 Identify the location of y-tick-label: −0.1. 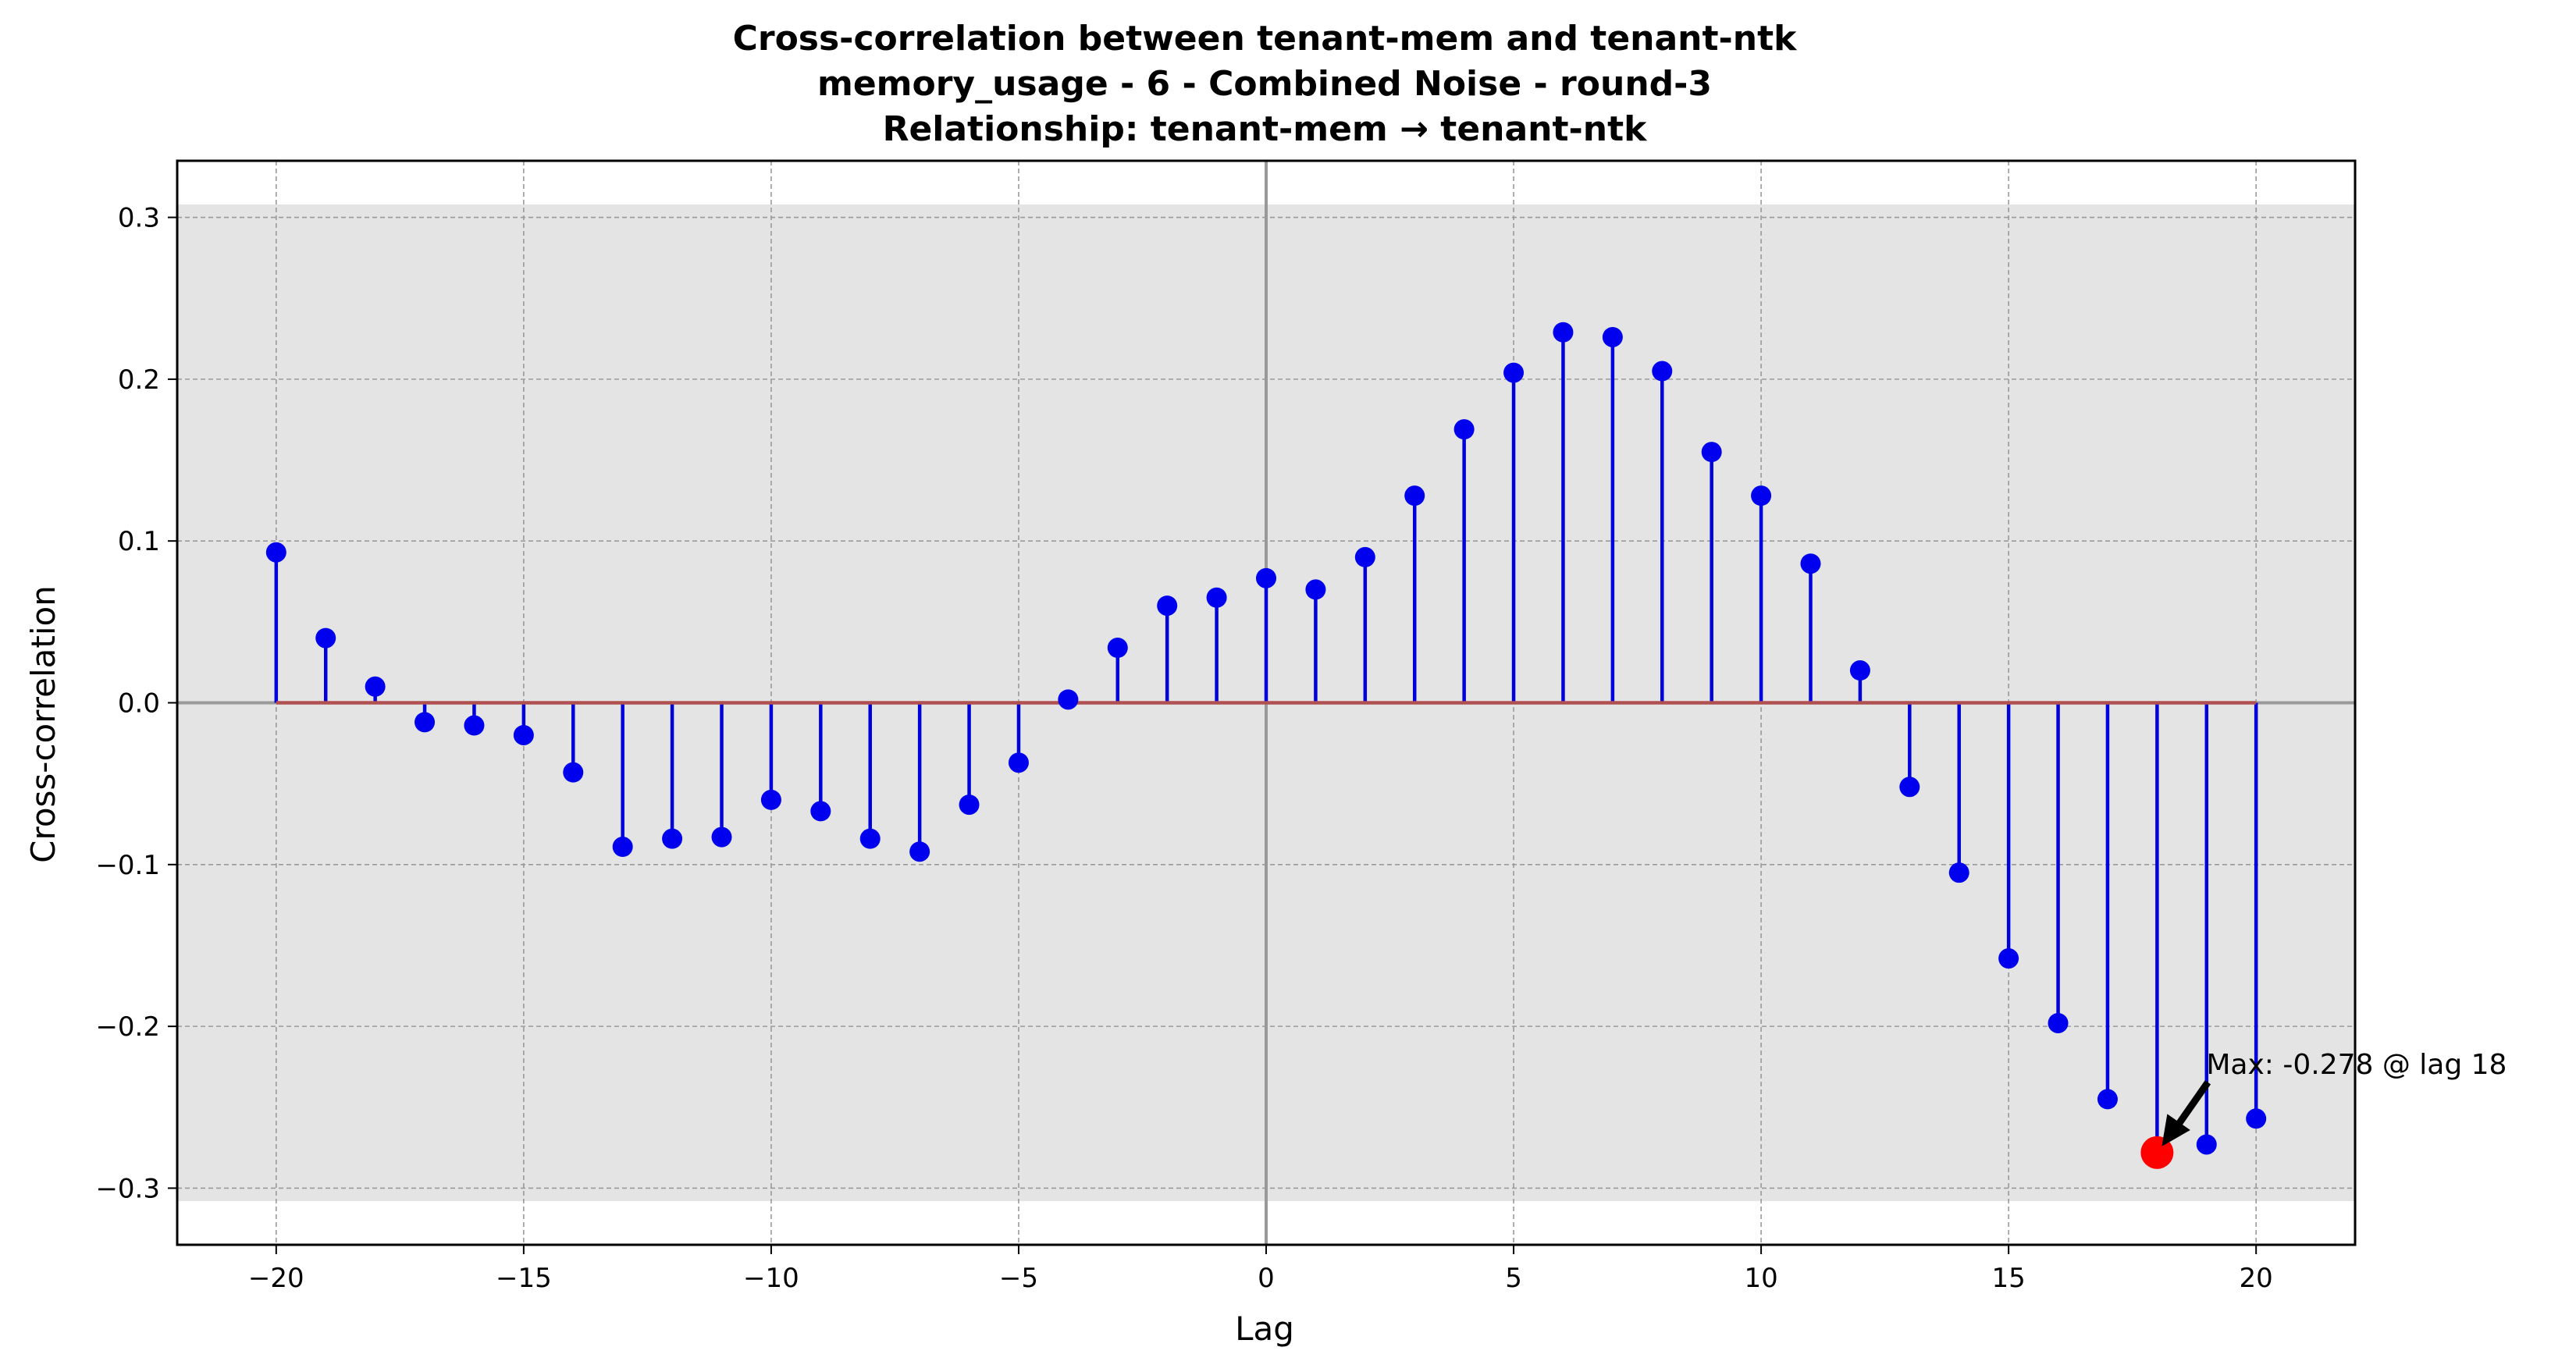
(127, 866).